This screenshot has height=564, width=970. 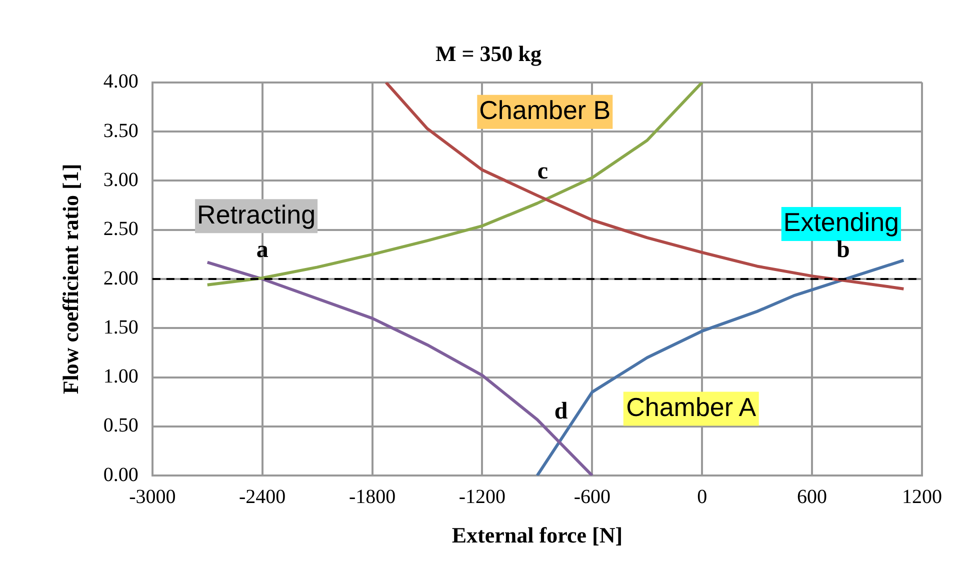 What do you see at coordinates (922, 497) in the screenshot?
I see `x-tick-label: 1200` at bounding box center [922, 497].